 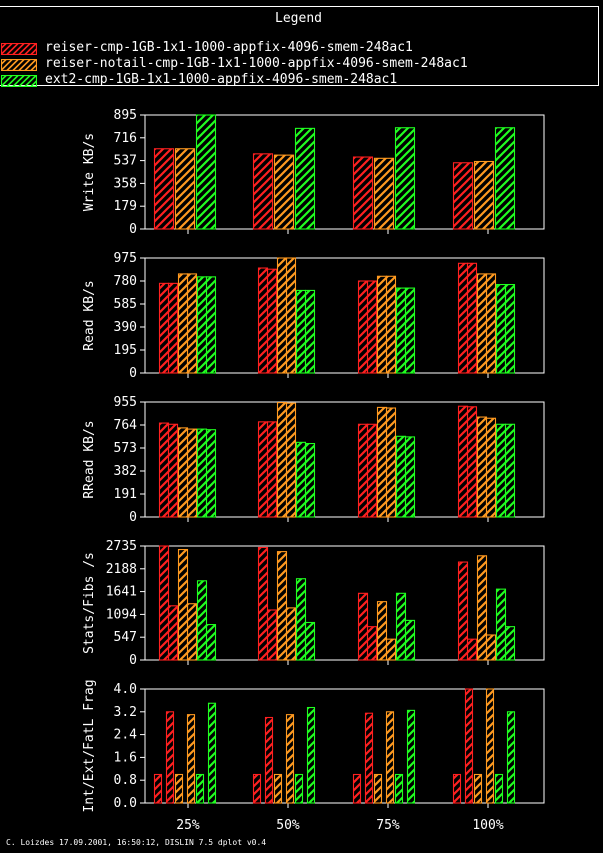 I want to click on bar-5-s1-g2-b2, so click(x=269, y=760).